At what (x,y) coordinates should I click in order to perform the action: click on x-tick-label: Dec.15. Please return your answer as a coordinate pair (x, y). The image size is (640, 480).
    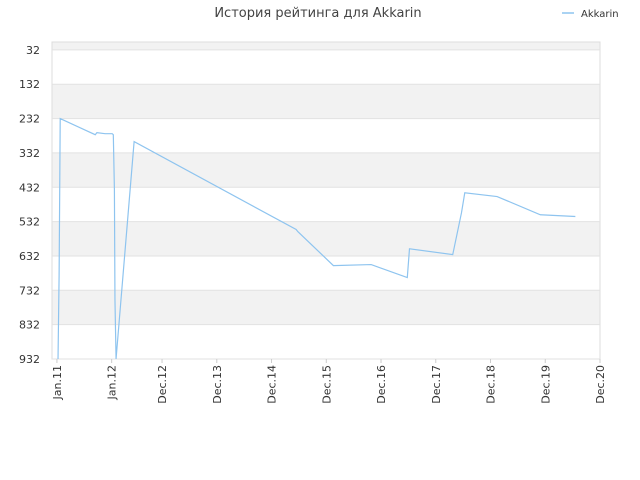
    Looking at the image, I should click on (326, 384).